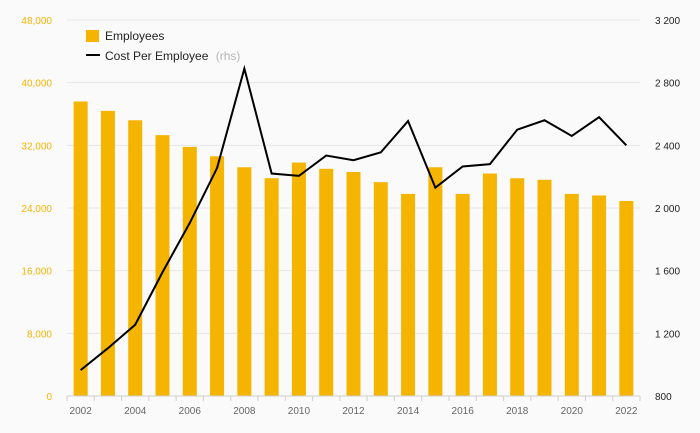  What do you see at coordinates (190, 411) in the screenshot?
I see `x-axis-tick-label: 2006` at bounding box center [190, 411].